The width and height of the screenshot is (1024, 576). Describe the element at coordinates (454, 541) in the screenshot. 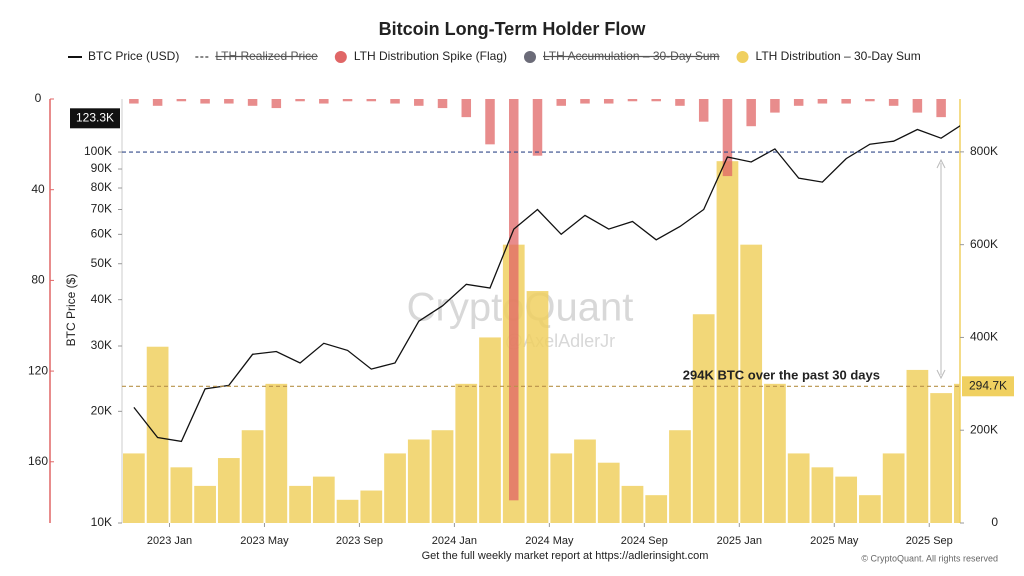

I see `x-tick-label: 2024 Jan` at that location.